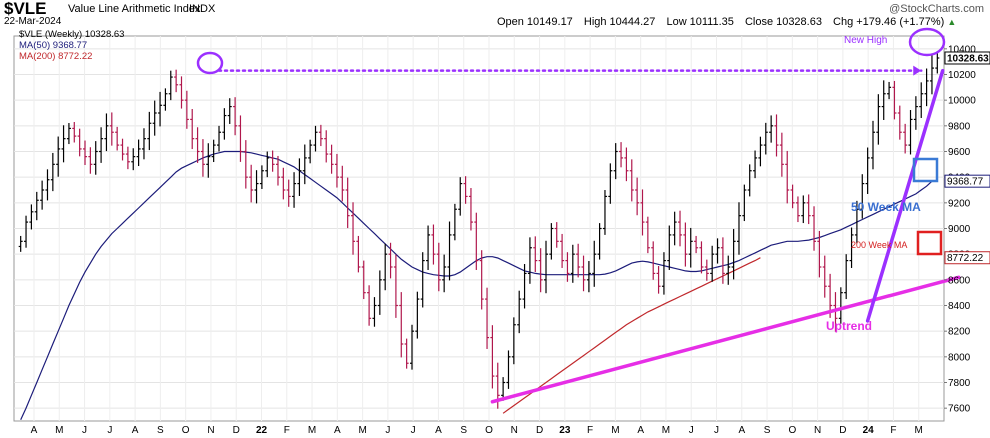 The height and width of the screenshot is (438, 990). What do you see at coordinates (631, 335) in the screenshot?
I see `ma200-line` at bounding box center [631, 335].